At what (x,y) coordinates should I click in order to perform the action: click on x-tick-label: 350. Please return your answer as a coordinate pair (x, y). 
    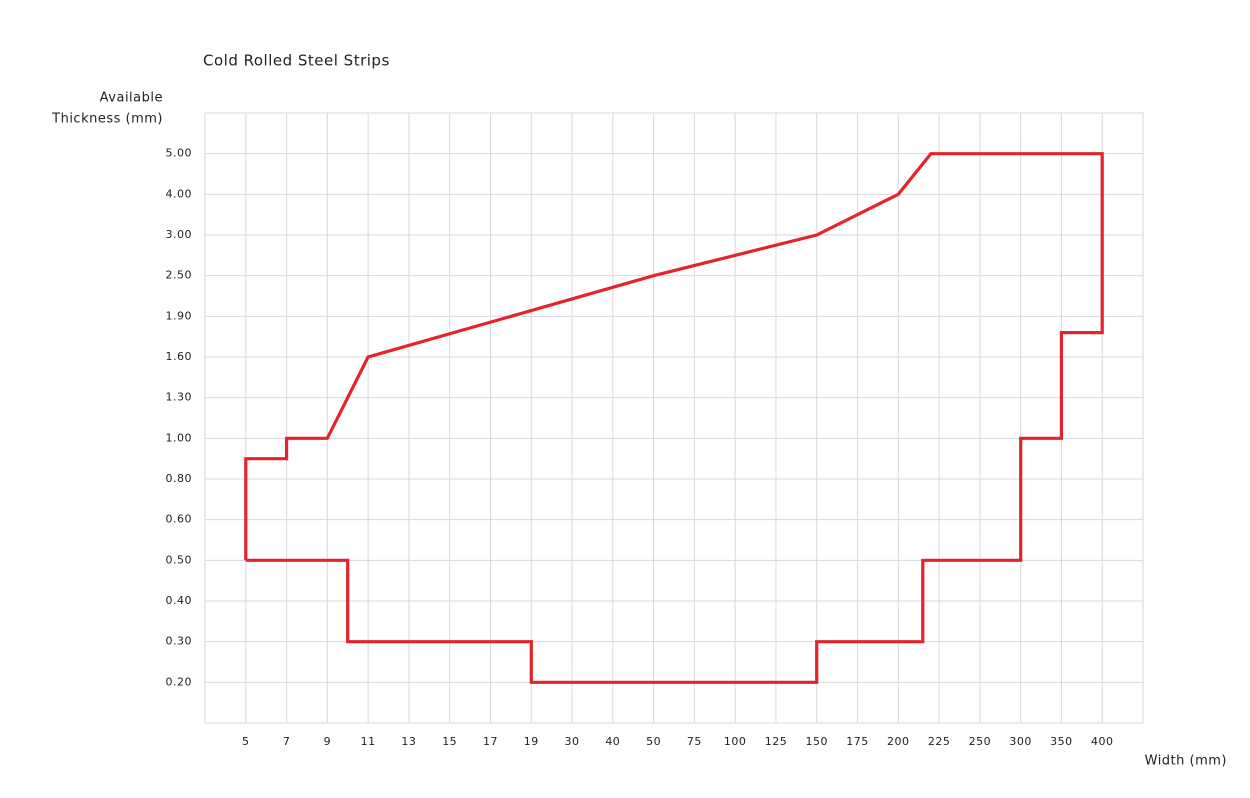
    Looking at the image, I should click on (1061, 741).